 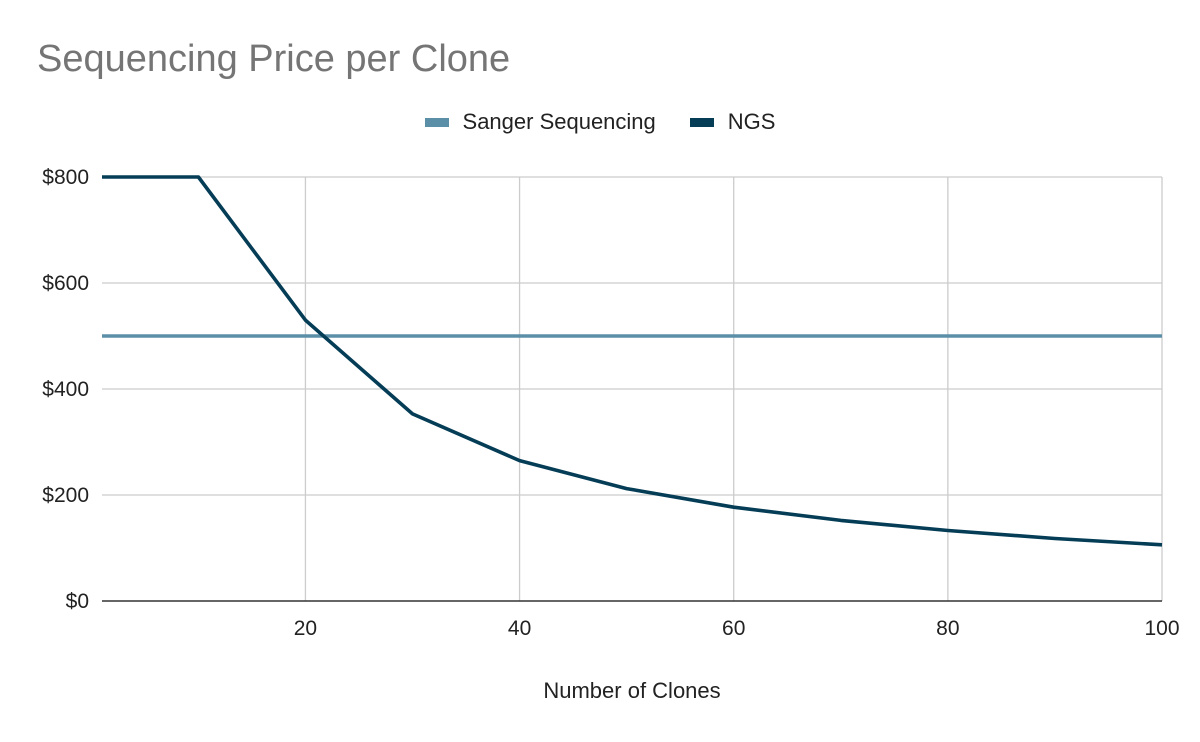 What do you see at coordinates (274, 59) in the screenshot?
I see `chart-title: Sequencing Price per Clone` at bounding box center [274, 59].